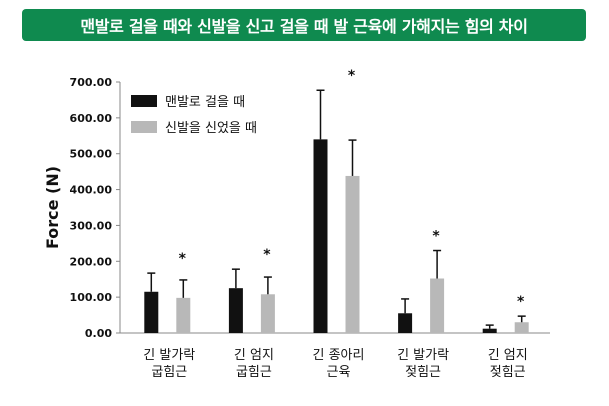  What do you see at coordinates (91, 297) in the screenshot?
I see `y-tick-label: 100.00` at bounding box center [91, 297].